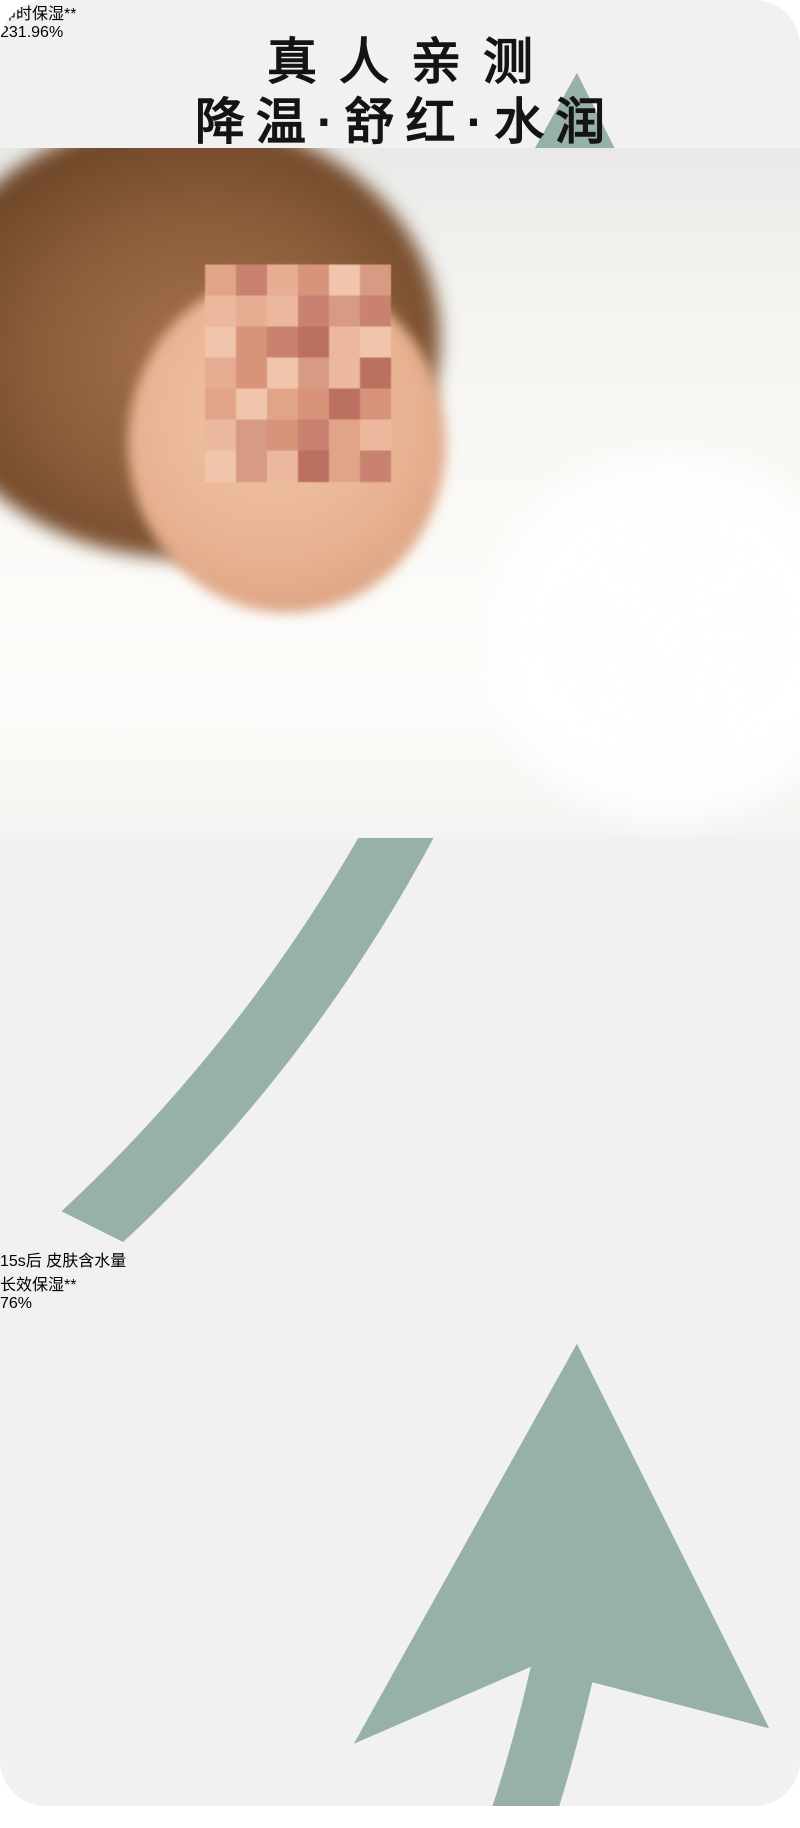  I want to click on stat-caption: 15s后 皮肤含水量, so click(63, 1261).